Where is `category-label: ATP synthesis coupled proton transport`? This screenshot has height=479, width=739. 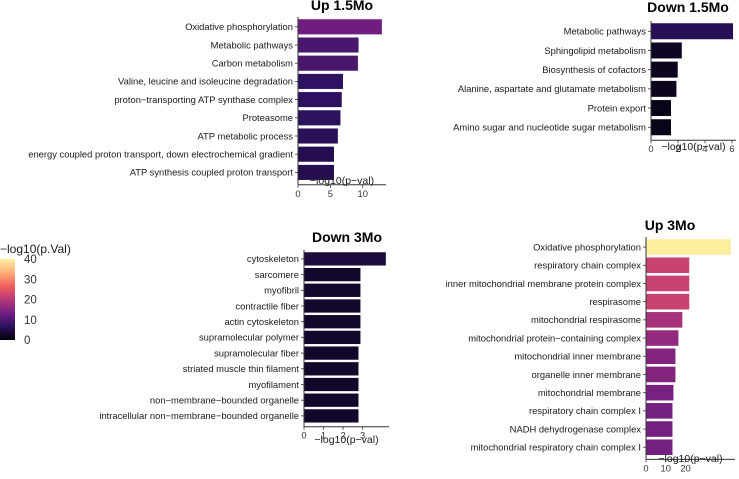 category-label: ATP synthesis coupled proton transport is located at coordinates (212, 172).